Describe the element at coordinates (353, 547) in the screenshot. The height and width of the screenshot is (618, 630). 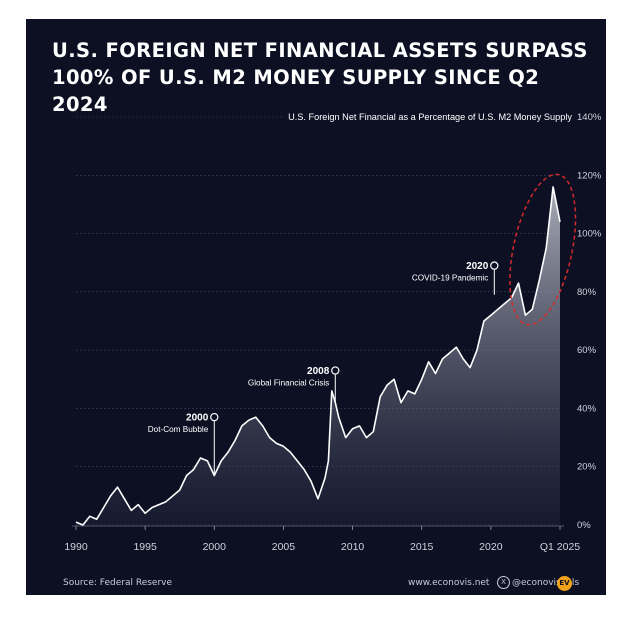
I see `x-tick-label: 2010` at that location.